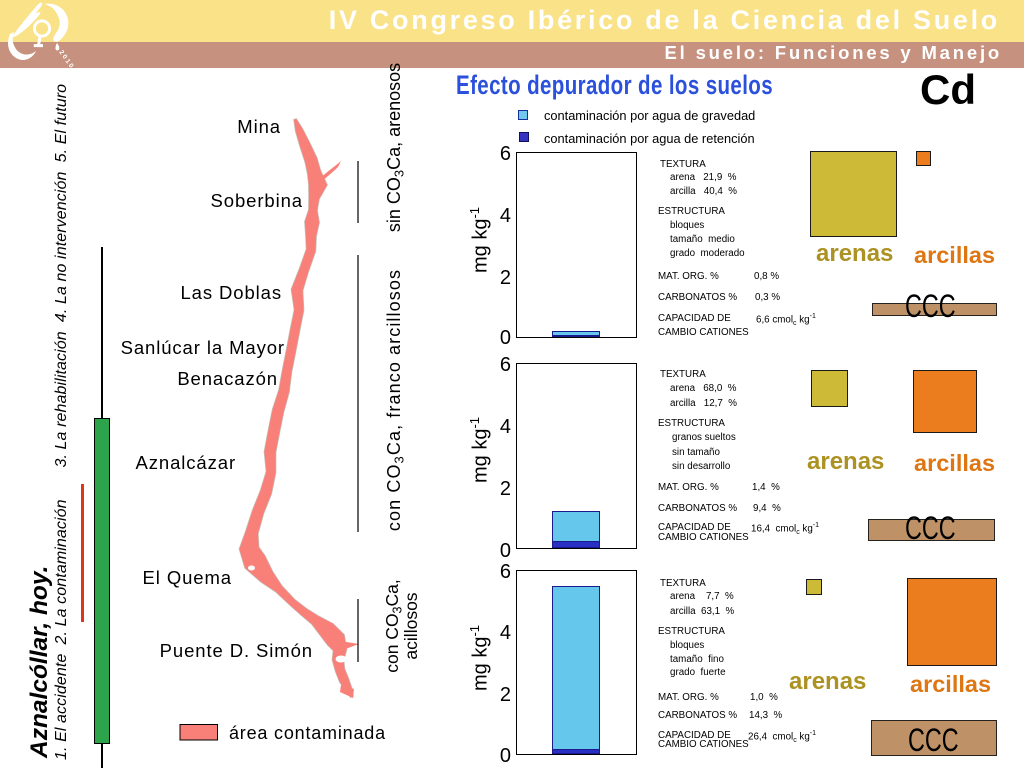 This screenshot has height=768, width=1024. What do you see at coordinates (395, 147) in the screenshot?
I see `svg-text: sin CO3Ca, arenosos` at bounding box center [395, 147].